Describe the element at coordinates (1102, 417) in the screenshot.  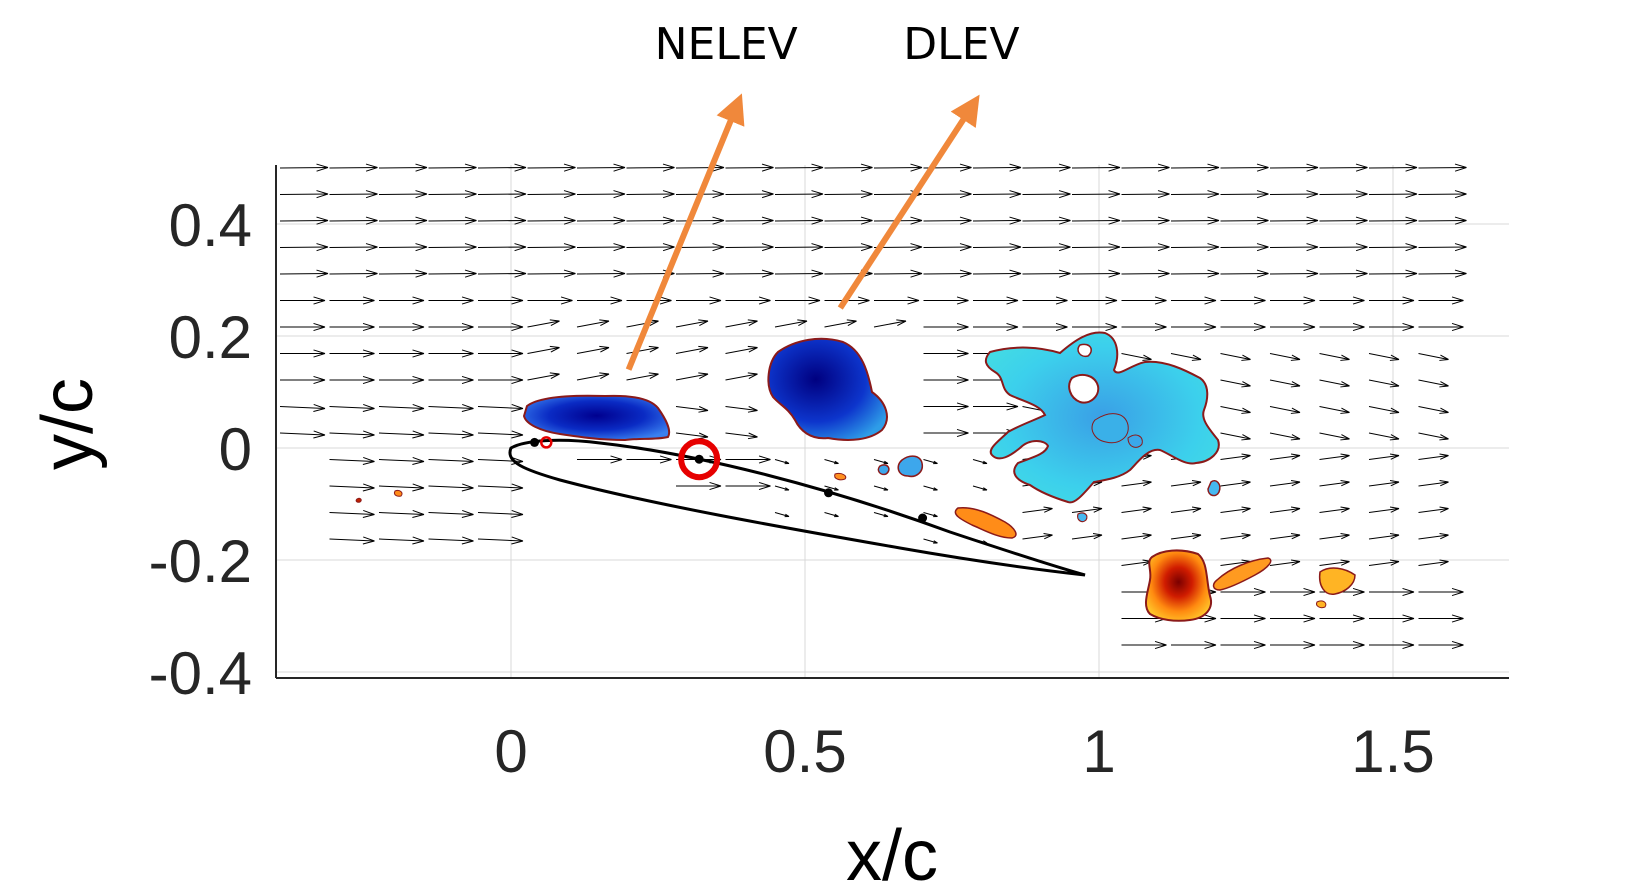
I see `vortex-region-shear-layer` at that location.